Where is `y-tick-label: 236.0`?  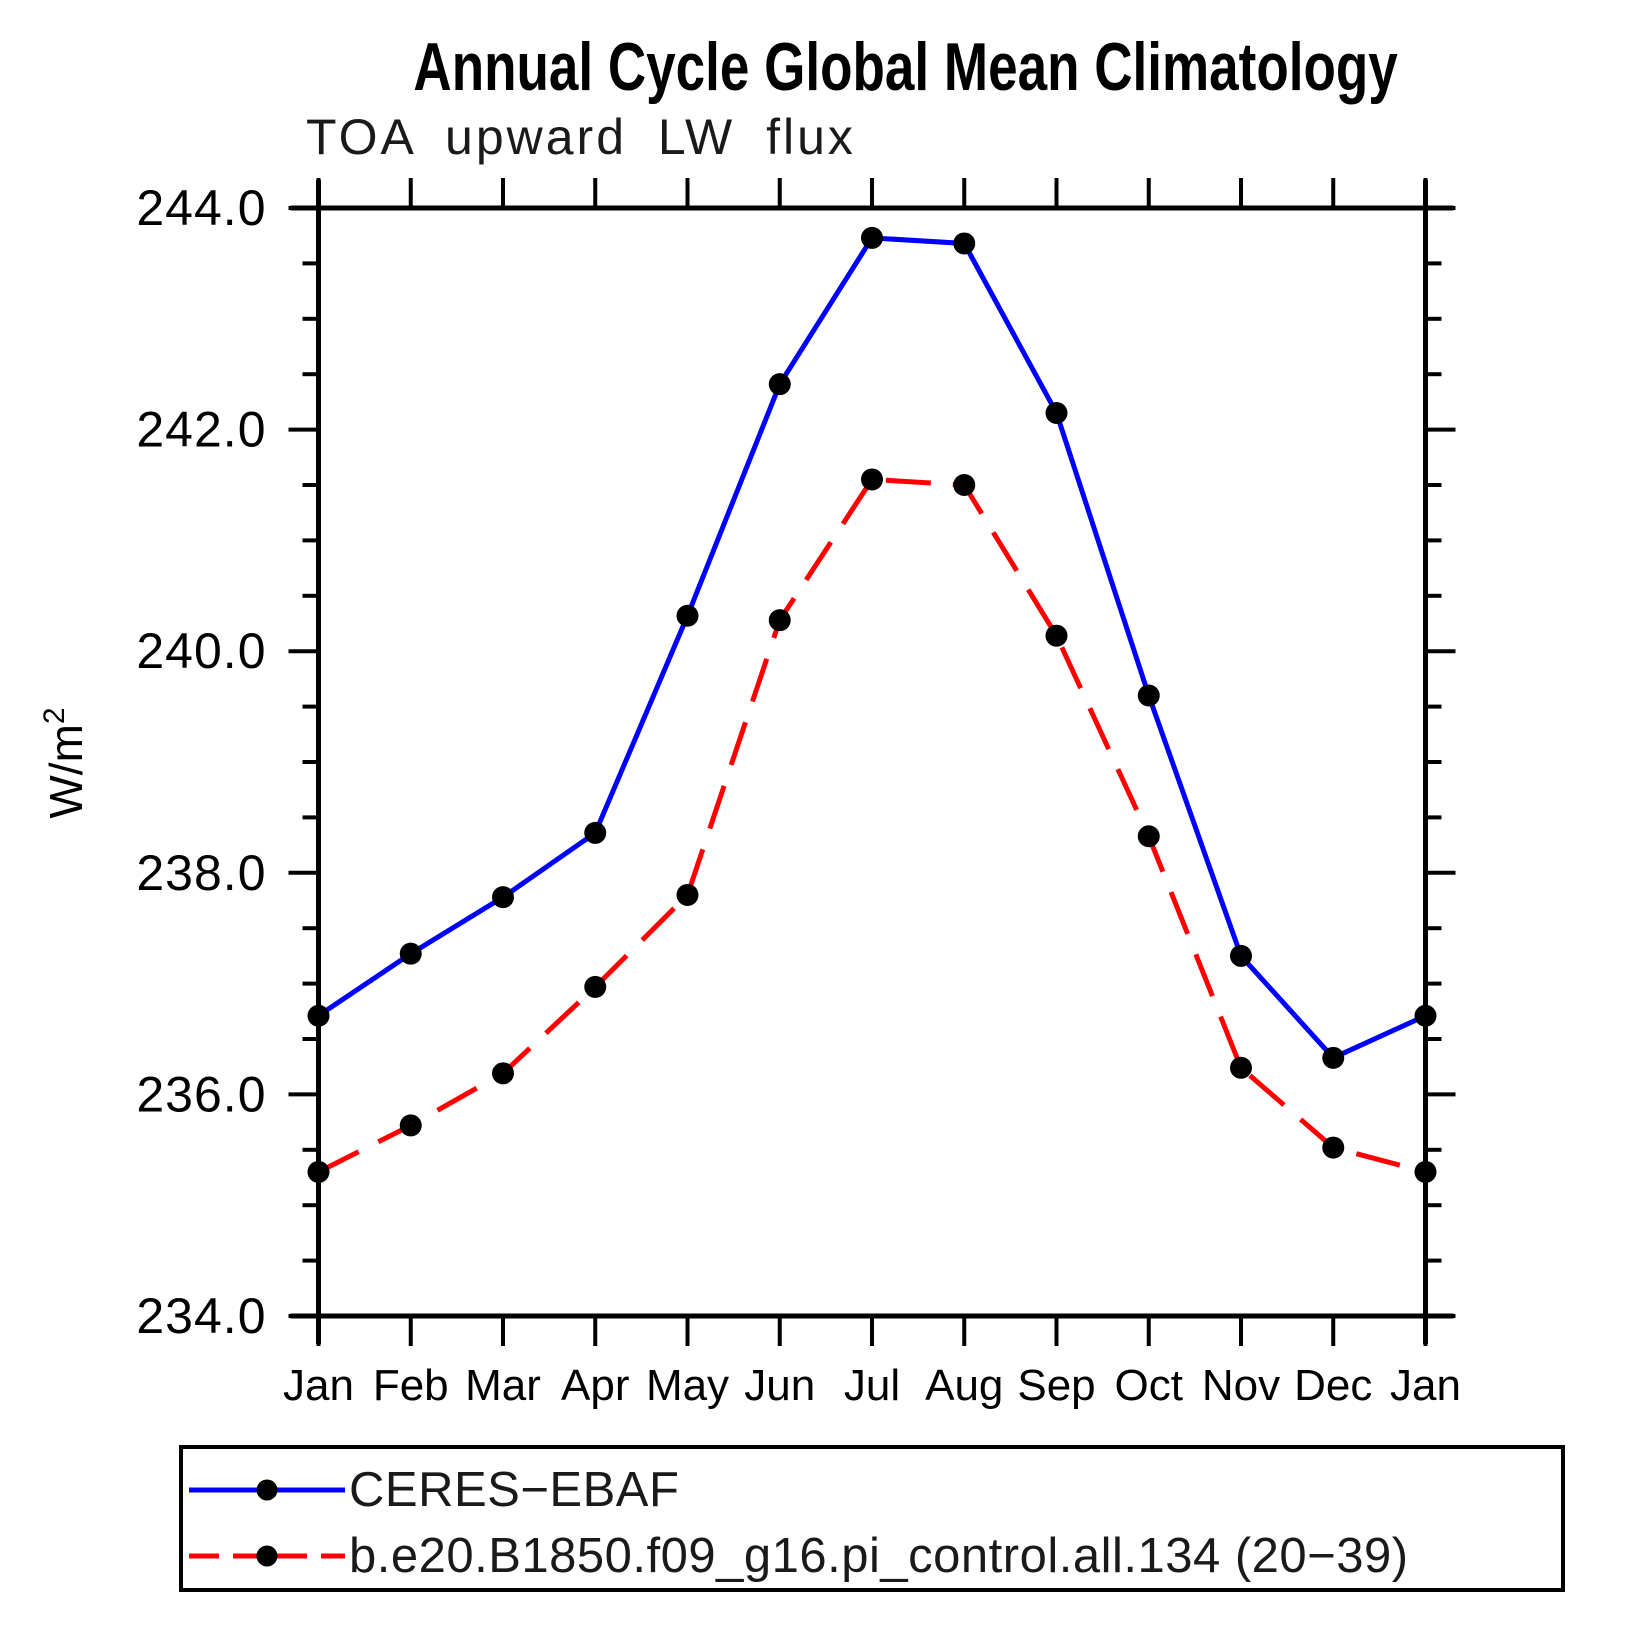 y-tick-label: 236.0 is located at coordinates (201, 1094).